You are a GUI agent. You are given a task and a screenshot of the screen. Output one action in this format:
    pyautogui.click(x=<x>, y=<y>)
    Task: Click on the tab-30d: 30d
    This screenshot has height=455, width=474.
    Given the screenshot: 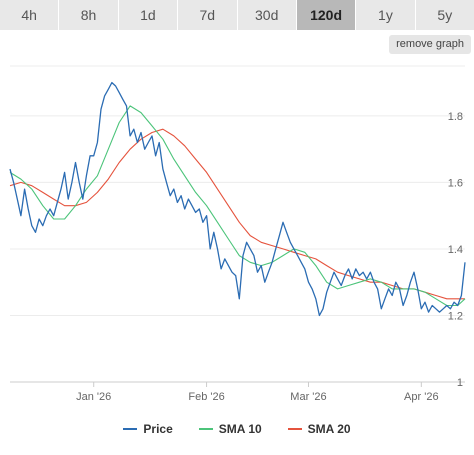 What is the action you would take?
    pyautogui.click(x=267, y=15)
    